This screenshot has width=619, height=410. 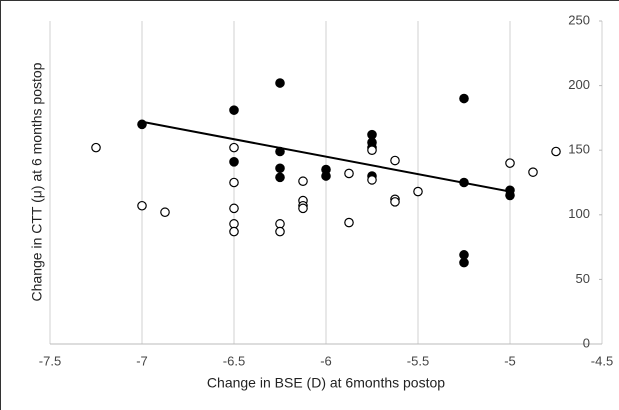 I want to click on x-tick-label: -7, so click(x=142, y=360).